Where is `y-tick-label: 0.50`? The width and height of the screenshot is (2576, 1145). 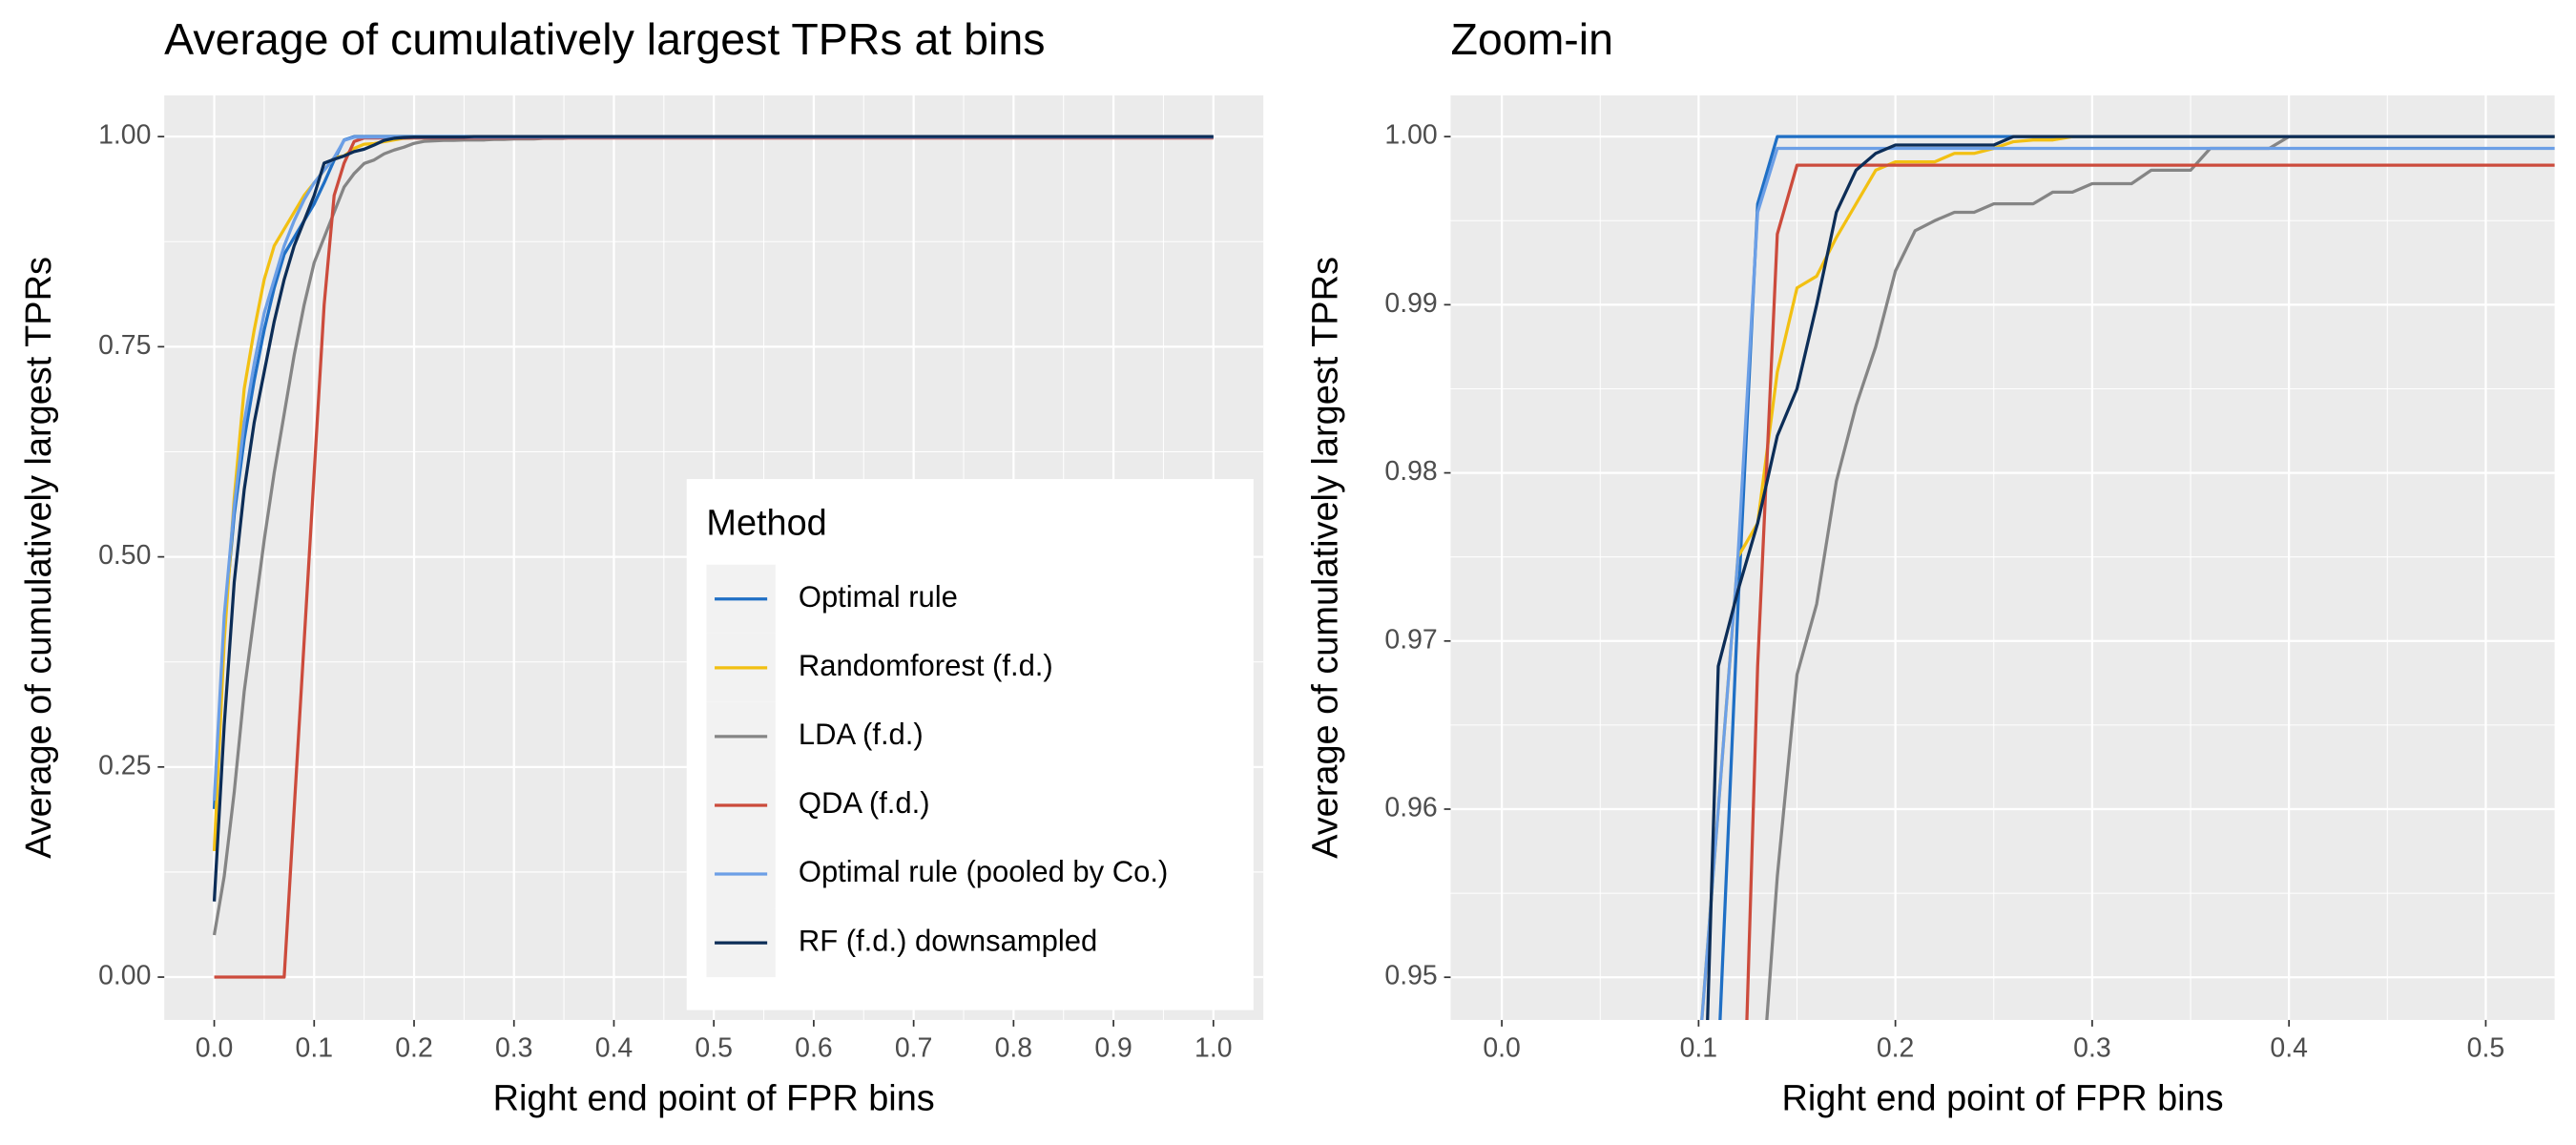 y-tick-label: 0.50 is located at coordinates (124, 555).